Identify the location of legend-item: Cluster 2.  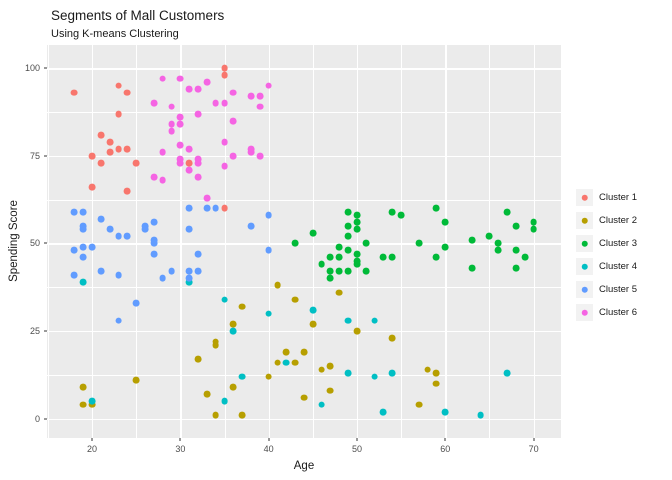
(606, 220).